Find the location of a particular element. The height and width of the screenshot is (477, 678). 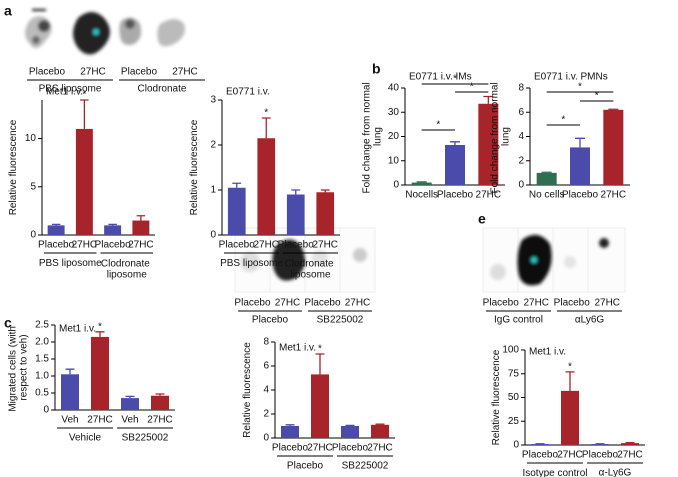

lung-images-e is located at coordinates (554, 260).